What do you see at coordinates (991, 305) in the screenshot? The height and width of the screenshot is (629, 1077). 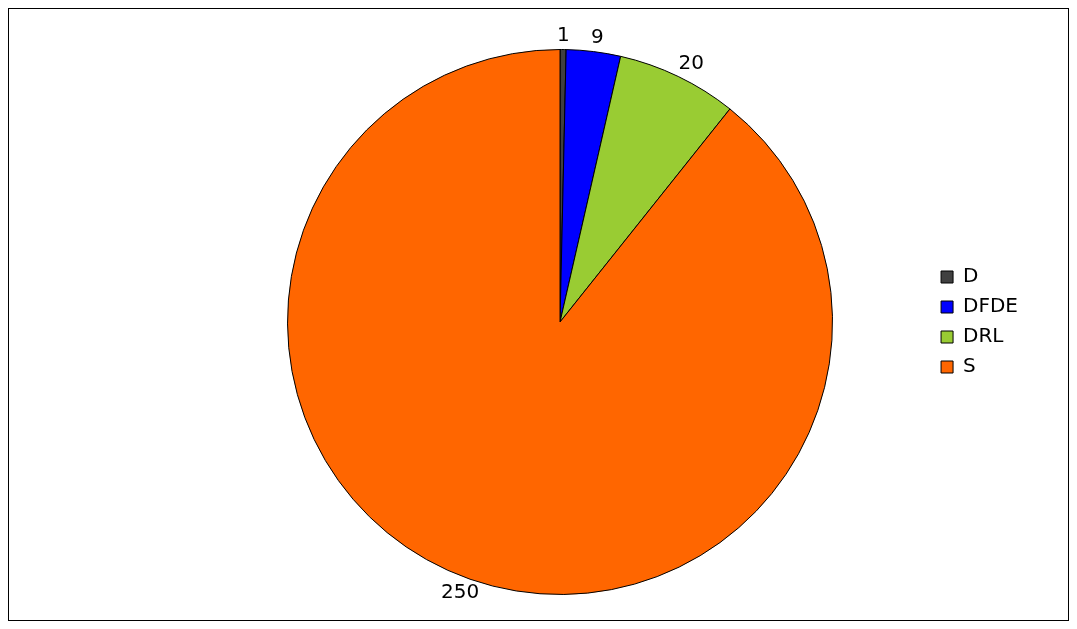 I see `legend-label: DFDE` at bounding box center [991, 305].